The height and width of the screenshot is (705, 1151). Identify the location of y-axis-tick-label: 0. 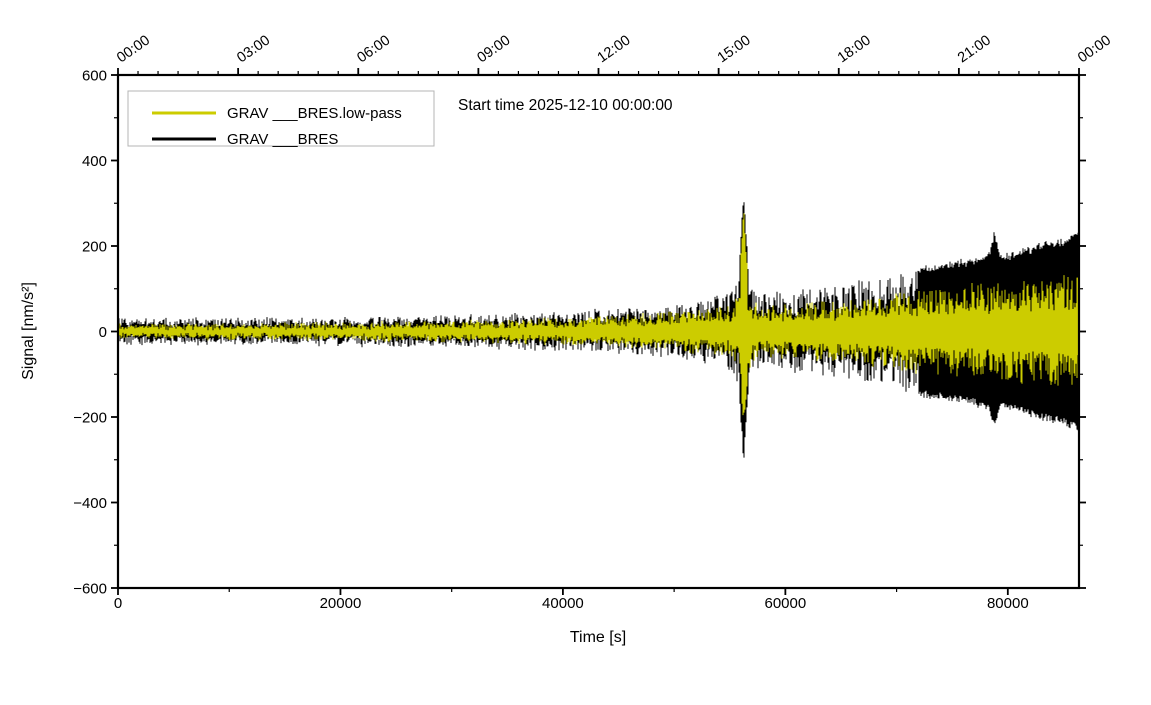
(103, 332).